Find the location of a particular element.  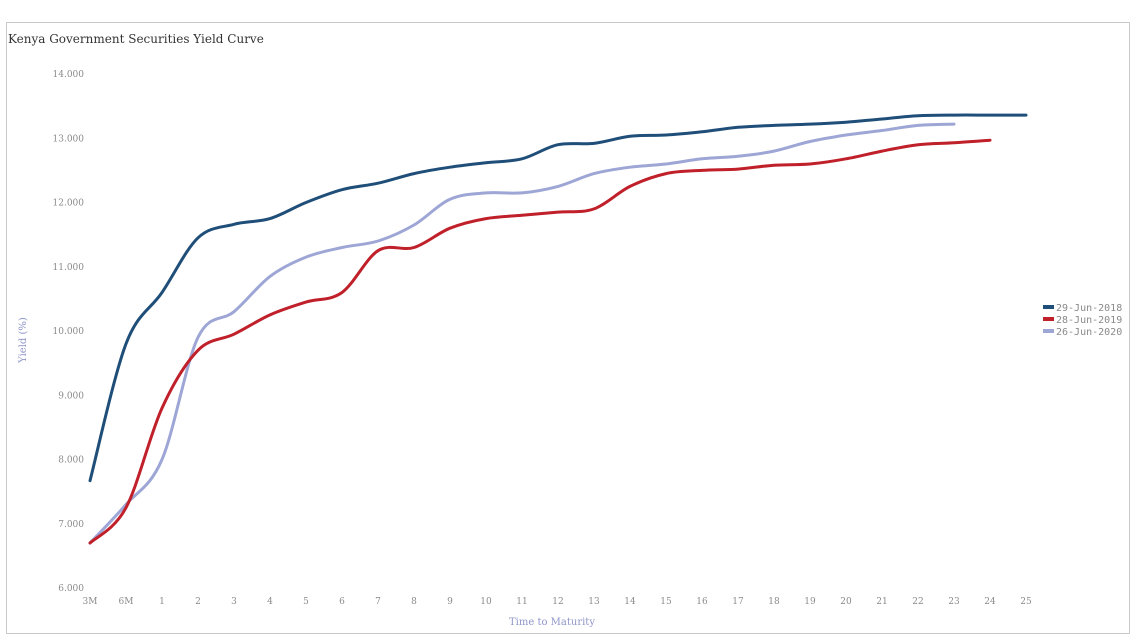

y-tick-label: 13.000 is located at coordinates (69, 139).